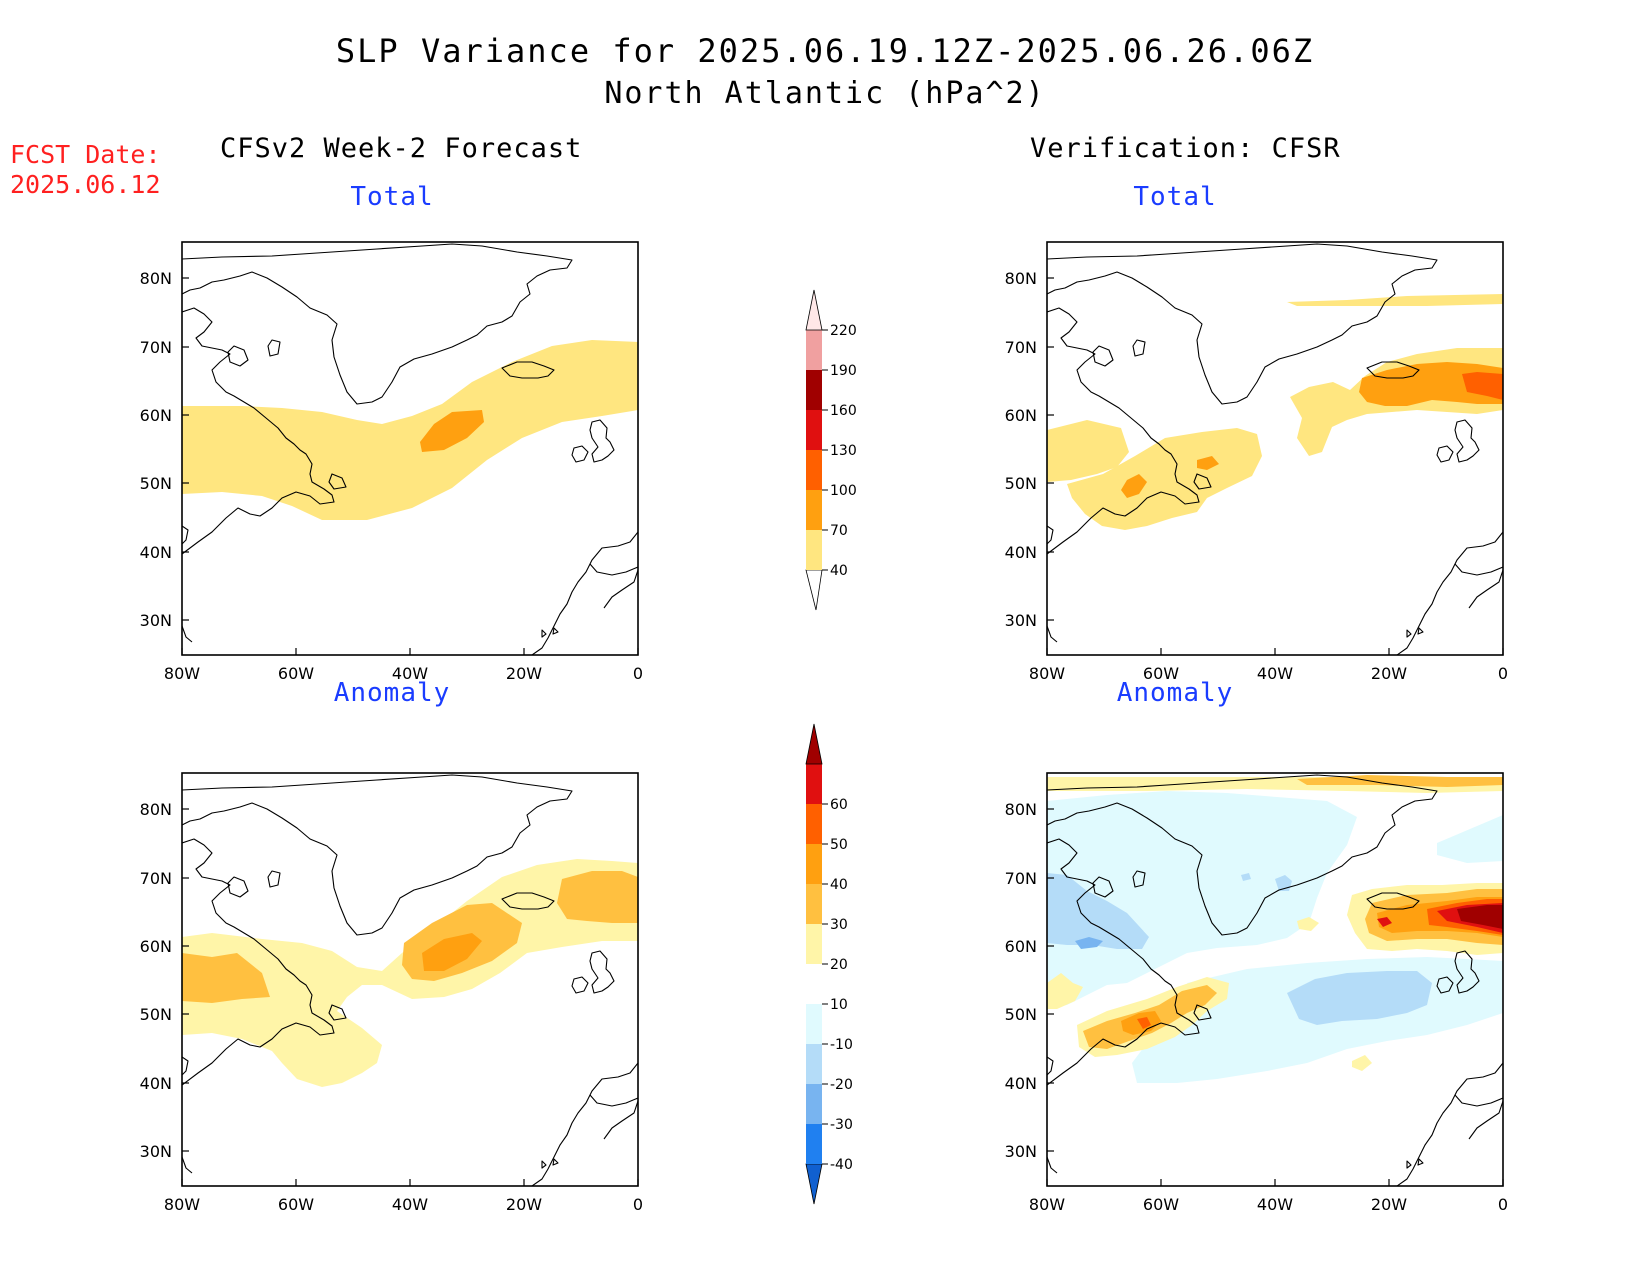  I want to click on colorbar-total: 40 70 100 130 160 190 220, so click(831, 450).